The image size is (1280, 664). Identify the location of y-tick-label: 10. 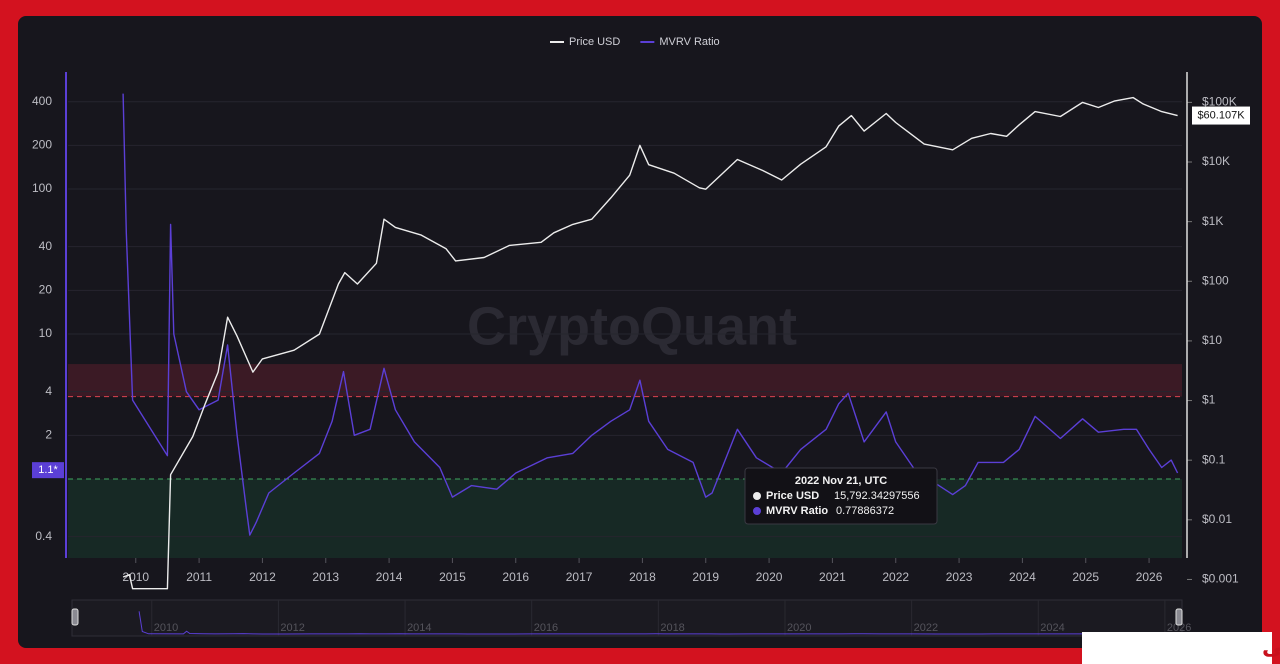
(46, 333).